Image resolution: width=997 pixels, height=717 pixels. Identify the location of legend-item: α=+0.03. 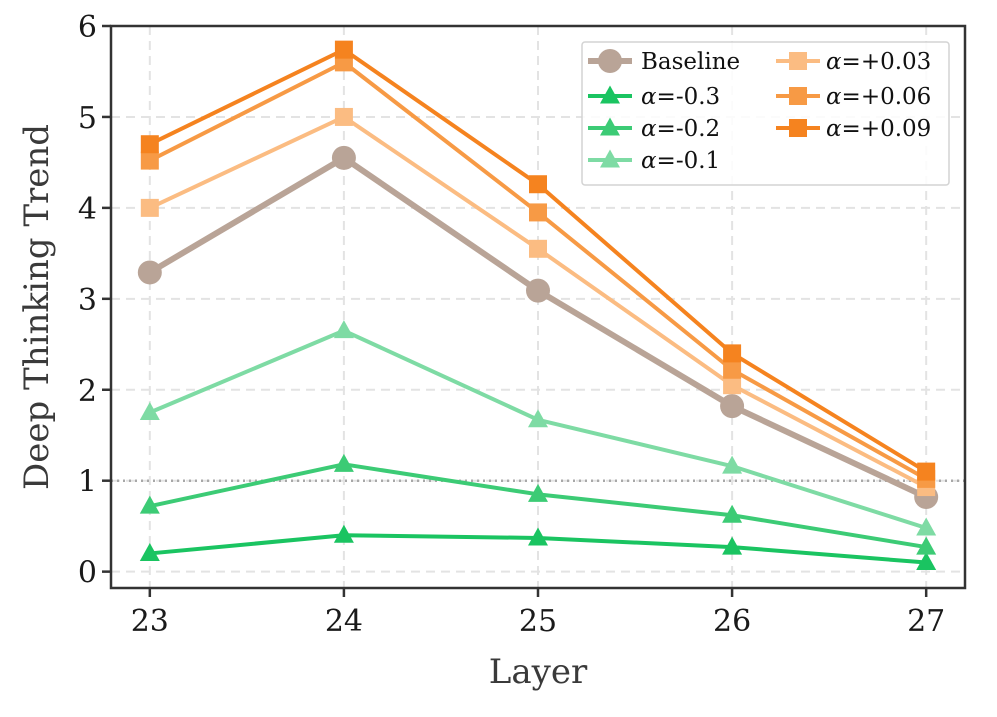
(853, 62).